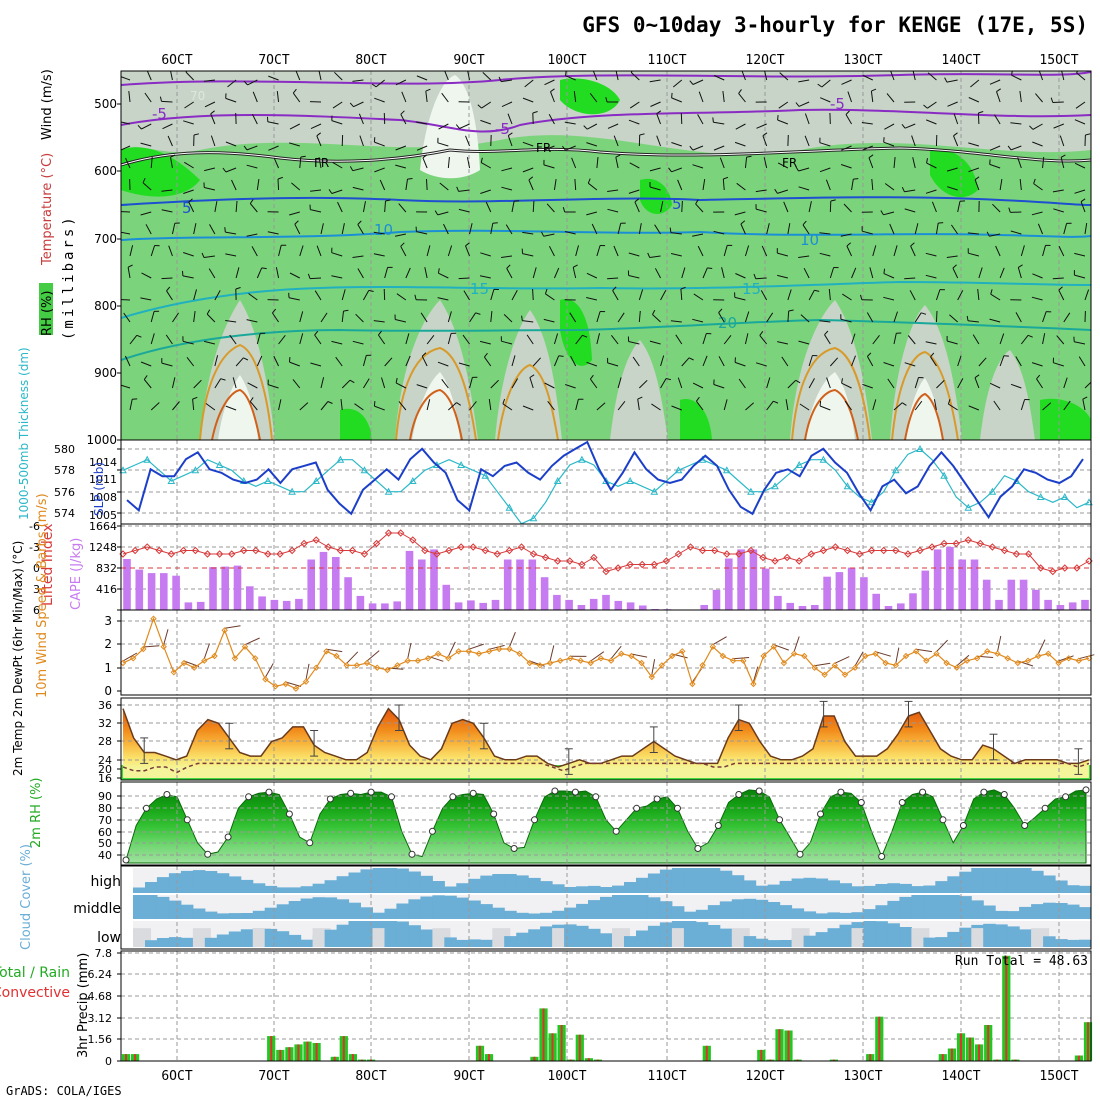 The image size is (1100, 1100). Describe the element at coordinates (468, 60) in the screenshot. I see `date-tick-label-top: 9OCT` at that location.